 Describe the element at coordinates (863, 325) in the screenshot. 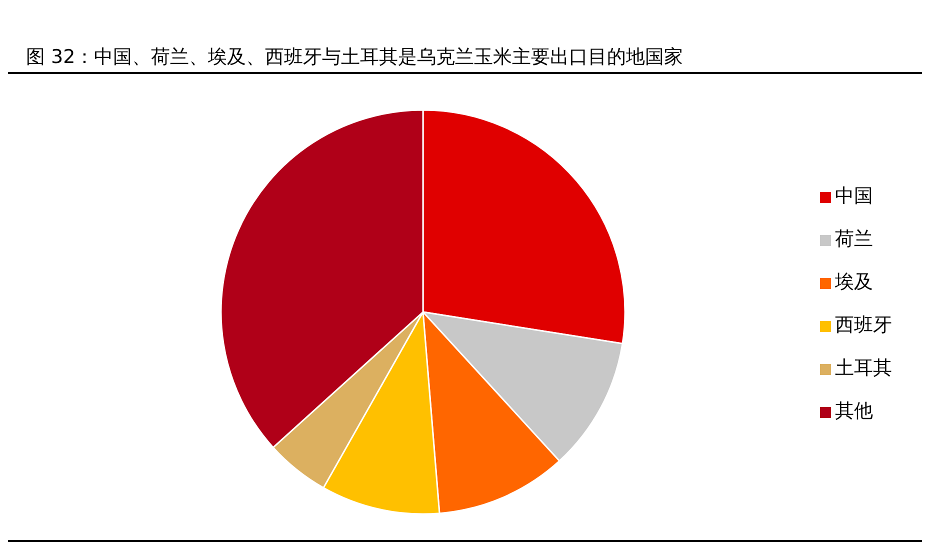

I see `legend-label: 西班牙` at that location.